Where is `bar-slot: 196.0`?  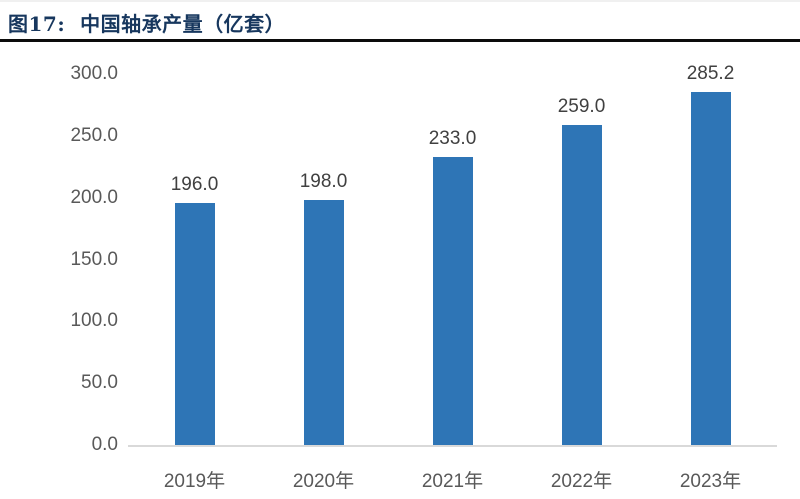
bar-slot: 196.0 is located at coordinates (194, 259).